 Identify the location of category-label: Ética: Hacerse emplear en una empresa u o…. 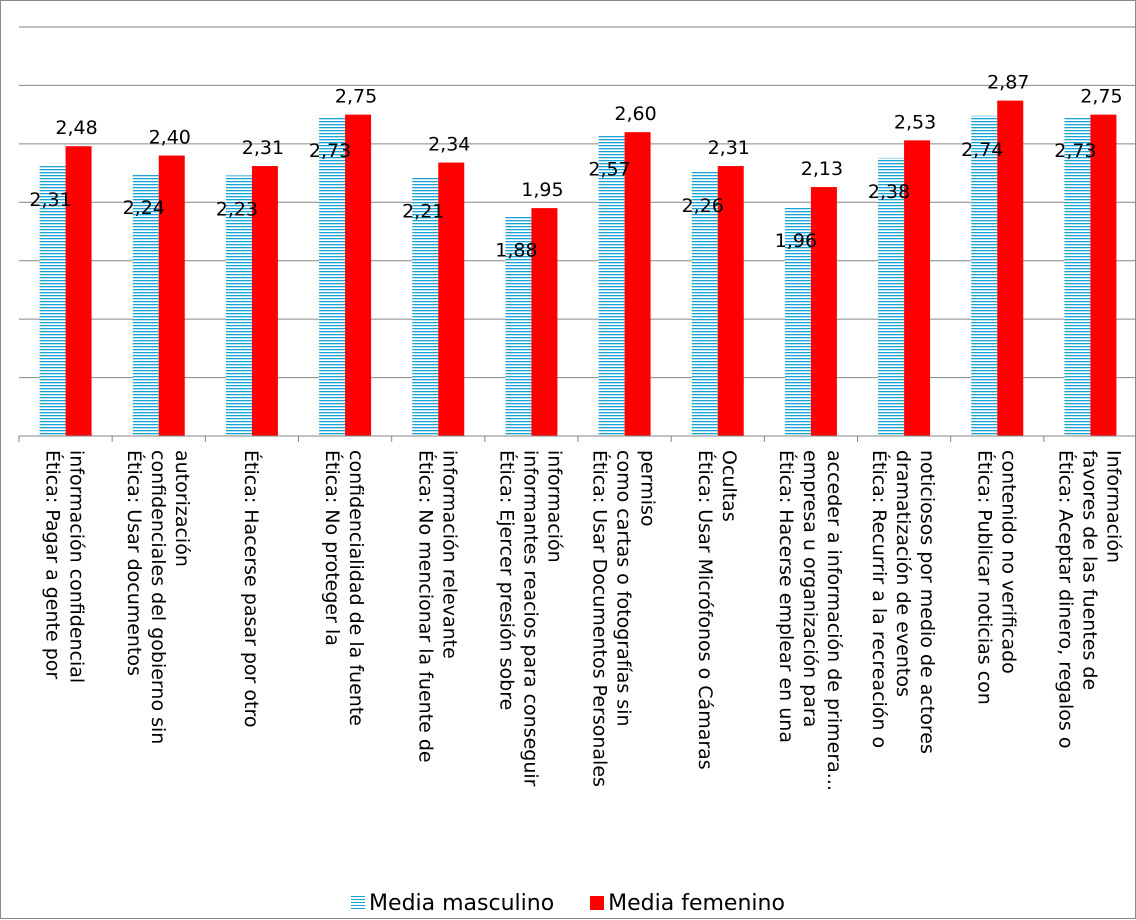
(810, 620).